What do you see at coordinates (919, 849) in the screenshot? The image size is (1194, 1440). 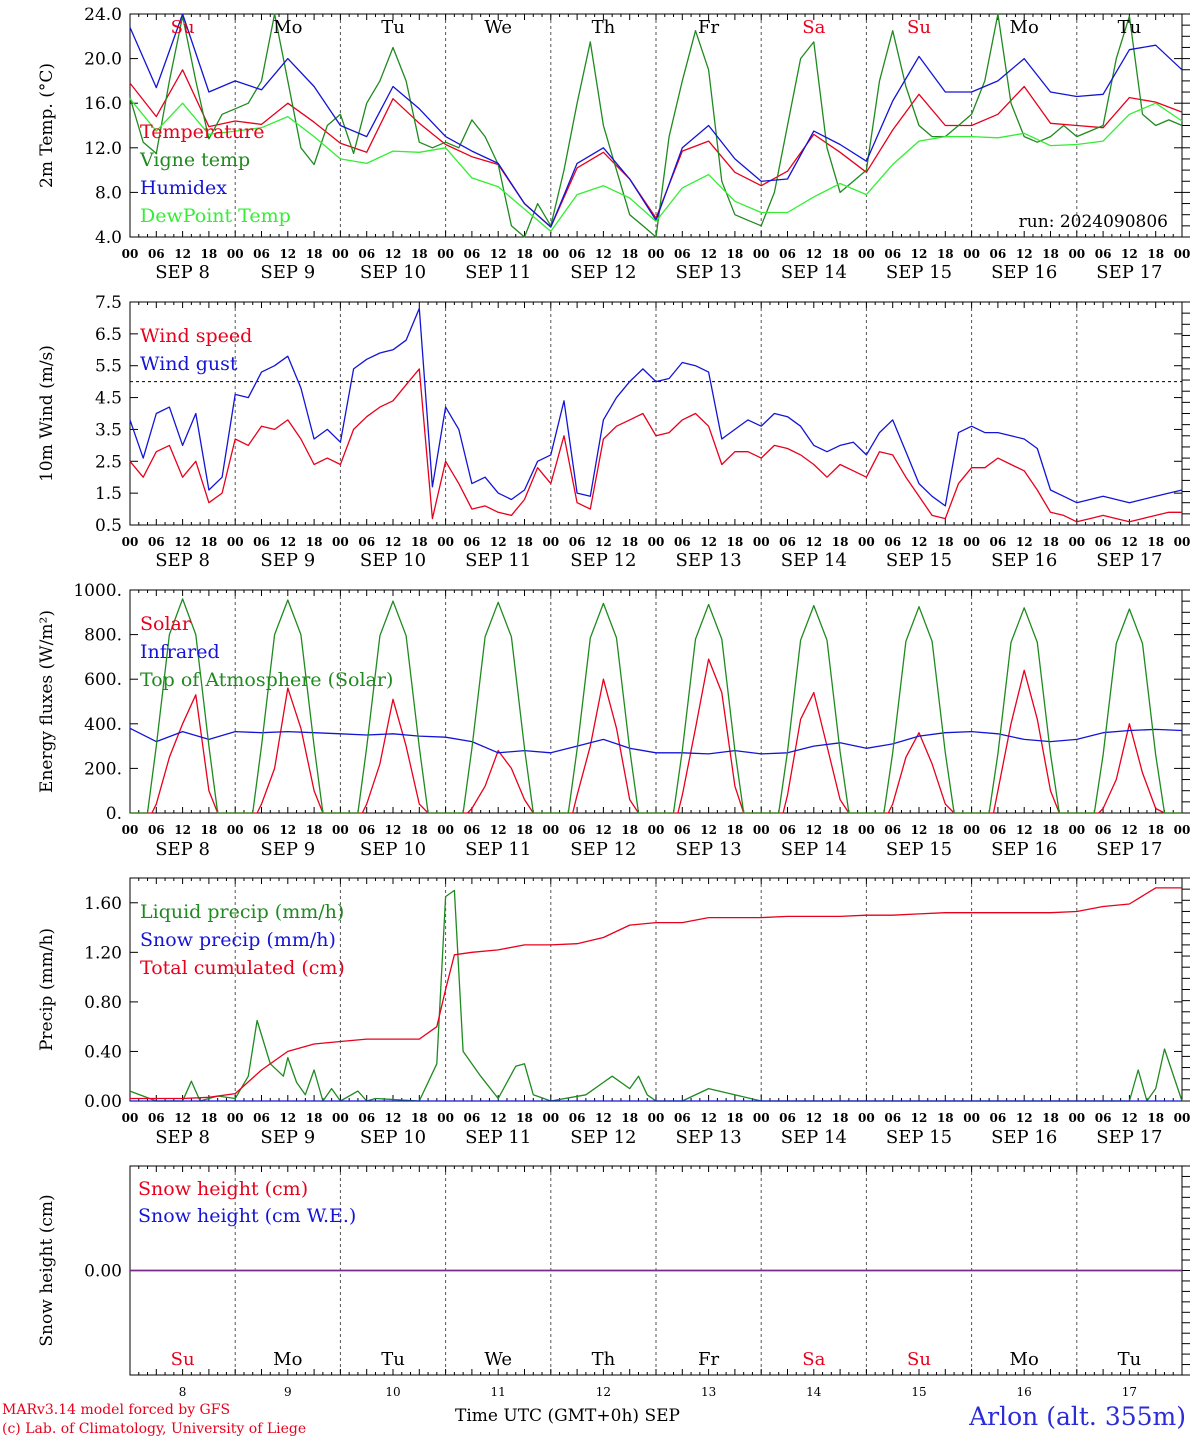 I see `date-label: SEP 15` at bounding box center [919, 849].